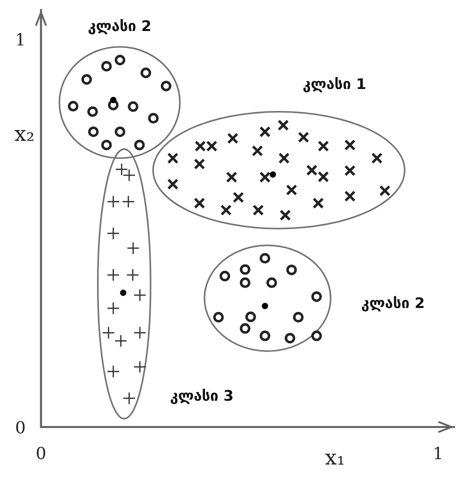 This screenshot has height=477, width=459. What do you see at coordinates (334, 84) in the screenshot?
I see `text: კლასი 1` at bounding box center [334, 84].